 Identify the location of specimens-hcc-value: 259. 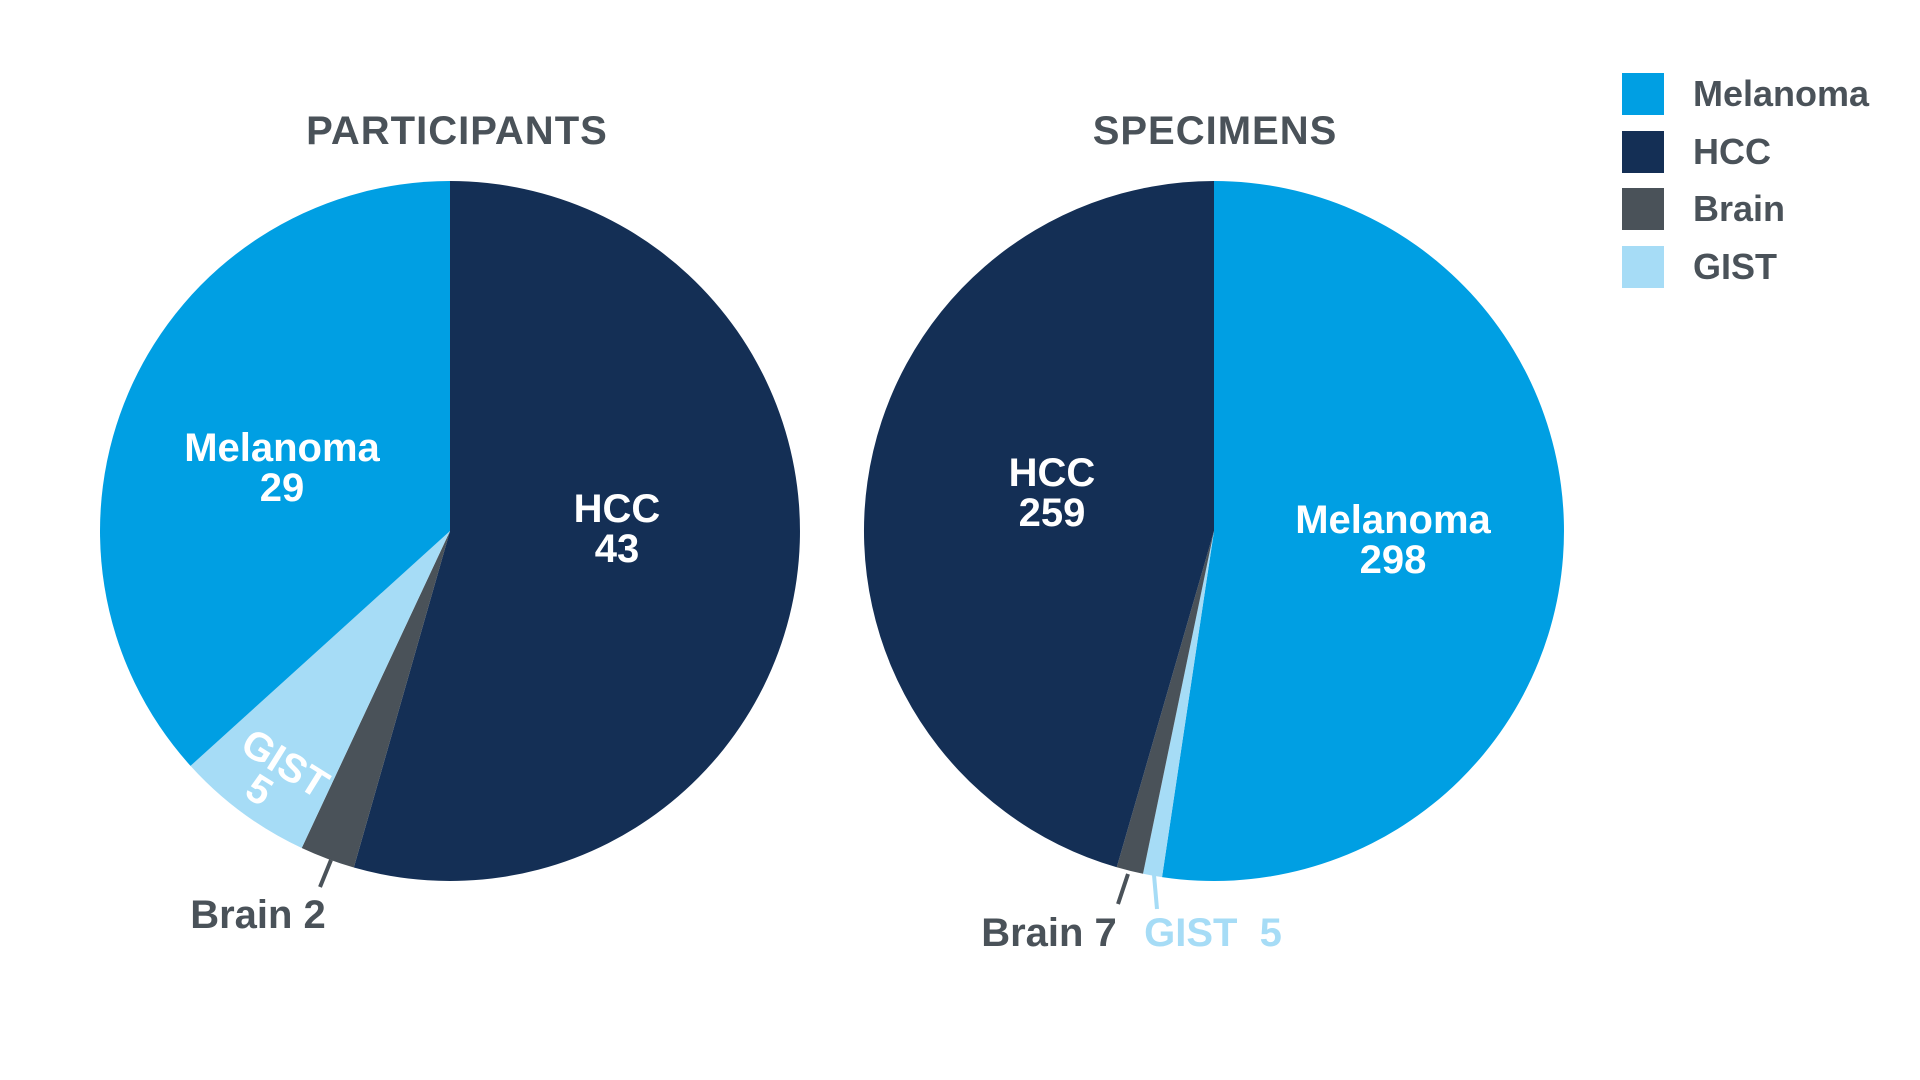
(1052, 513).